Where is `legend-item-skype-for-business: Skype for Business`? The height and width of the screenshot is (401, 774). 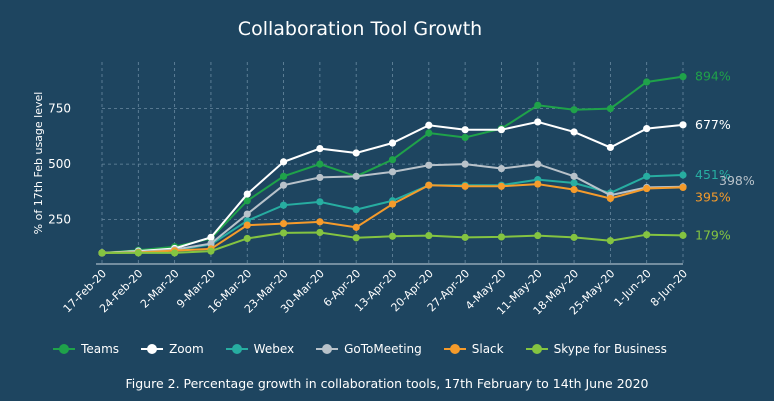 legend-item-skype-for-business: Skype for Business is located at coordinates (596, 349).